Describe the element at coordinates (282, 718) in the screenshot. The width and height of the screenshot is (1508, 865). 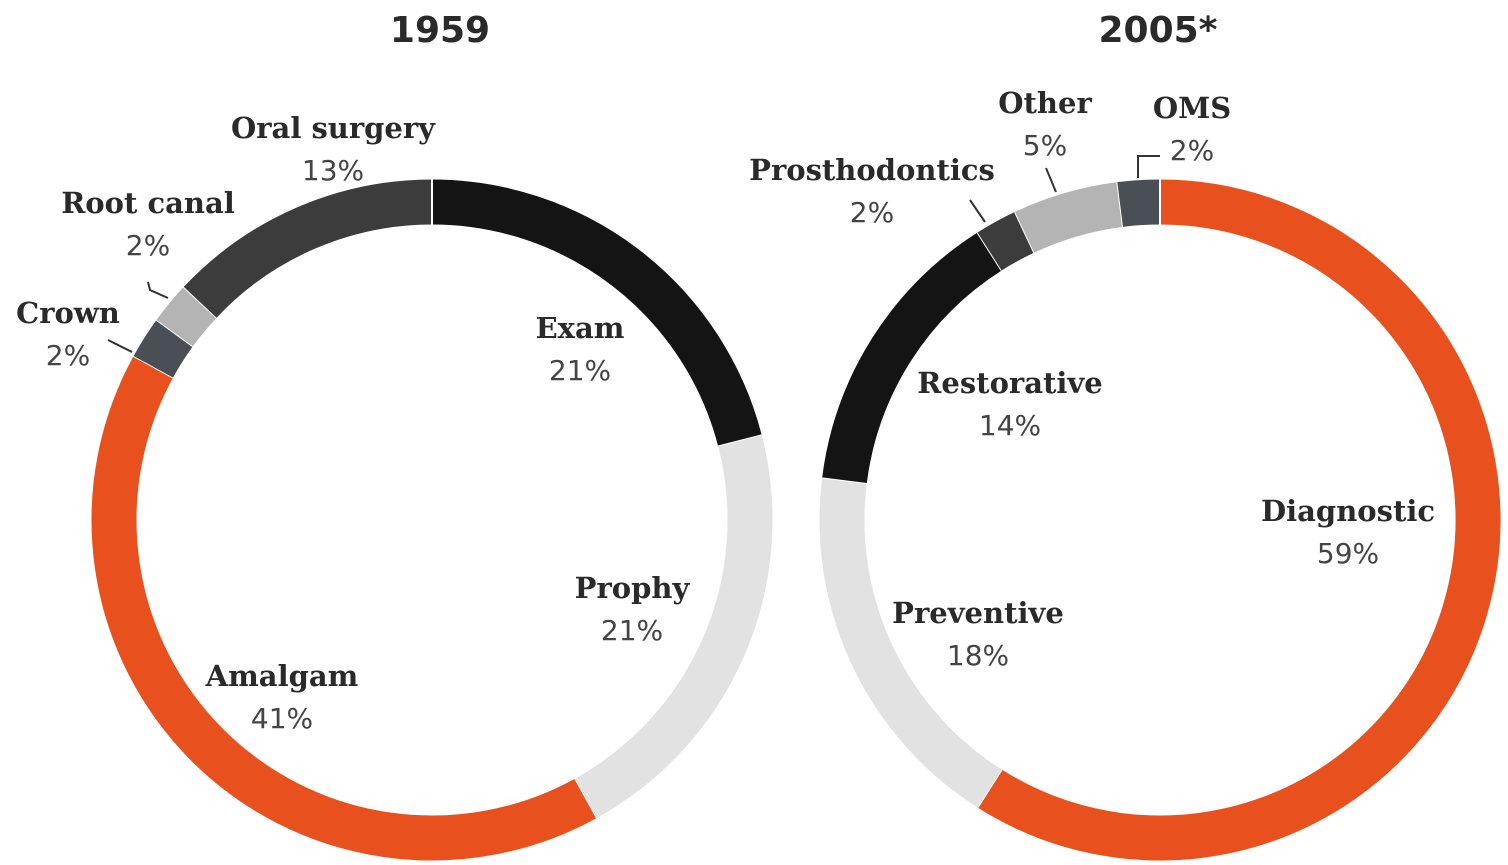
I see `segment-value-label: 41%` at that location.